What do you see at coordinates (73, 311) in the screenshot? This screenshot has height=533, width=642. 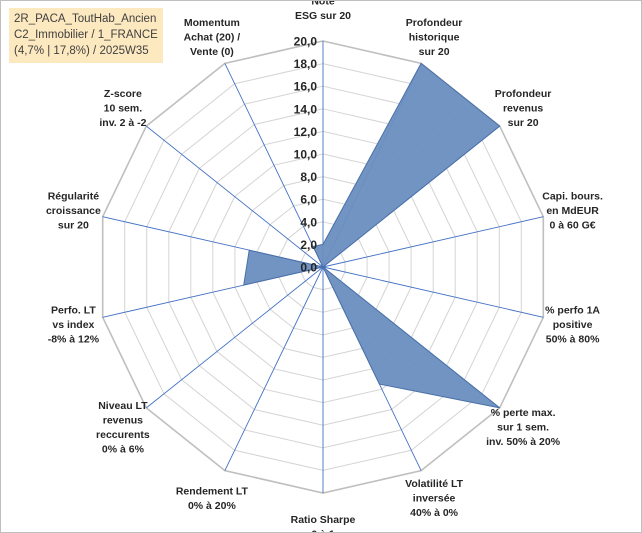 I see `axis-label-line: Perfo. LT` at bounding box center [73, 311].